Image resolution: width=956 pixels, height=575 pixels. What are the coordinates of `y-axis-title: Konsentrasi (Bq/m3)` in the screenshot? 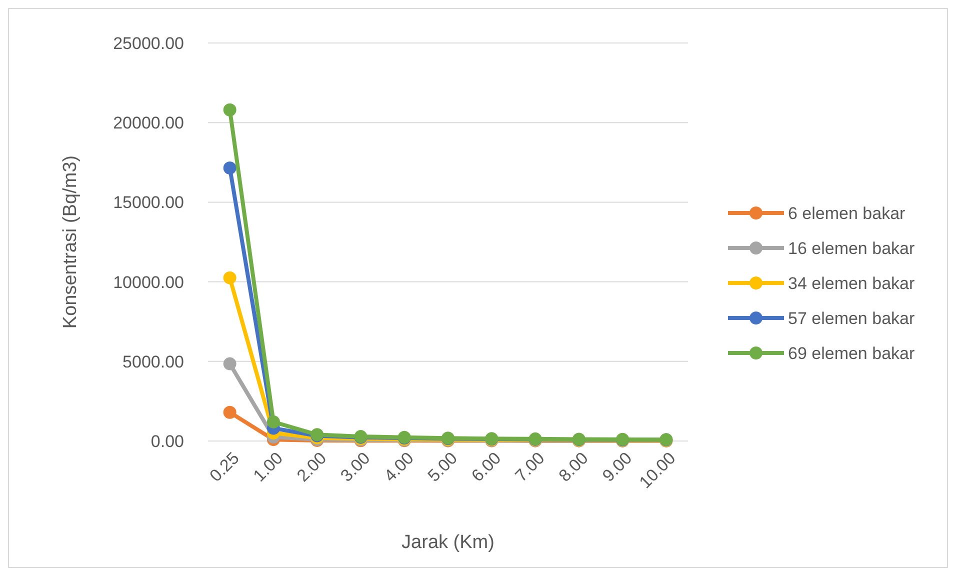 It's located at (70, 242).